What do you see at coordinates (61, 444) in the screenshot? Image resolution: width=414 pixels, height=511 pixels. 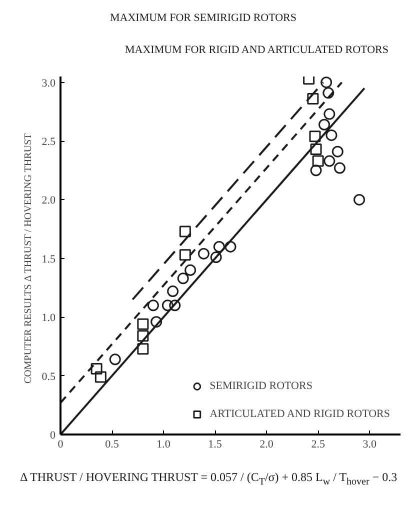 I see `x-tick-label: 0` at bounding box center [61, 444].